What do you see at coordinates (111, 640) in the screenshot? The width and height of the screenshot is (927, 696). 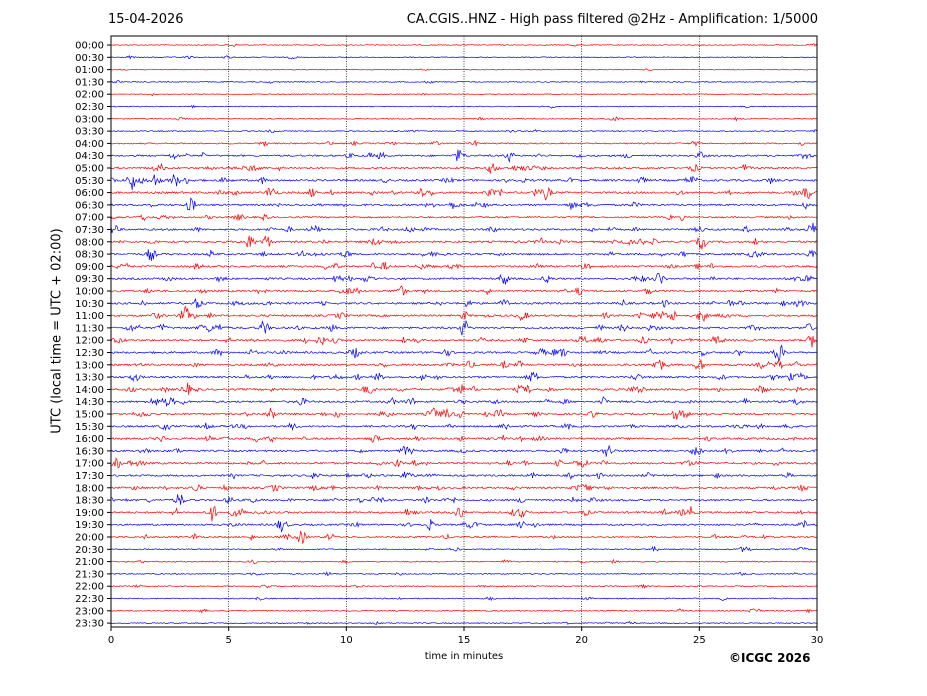 I see `x-tick-label-0: 0` at bounding box center [111, 640].